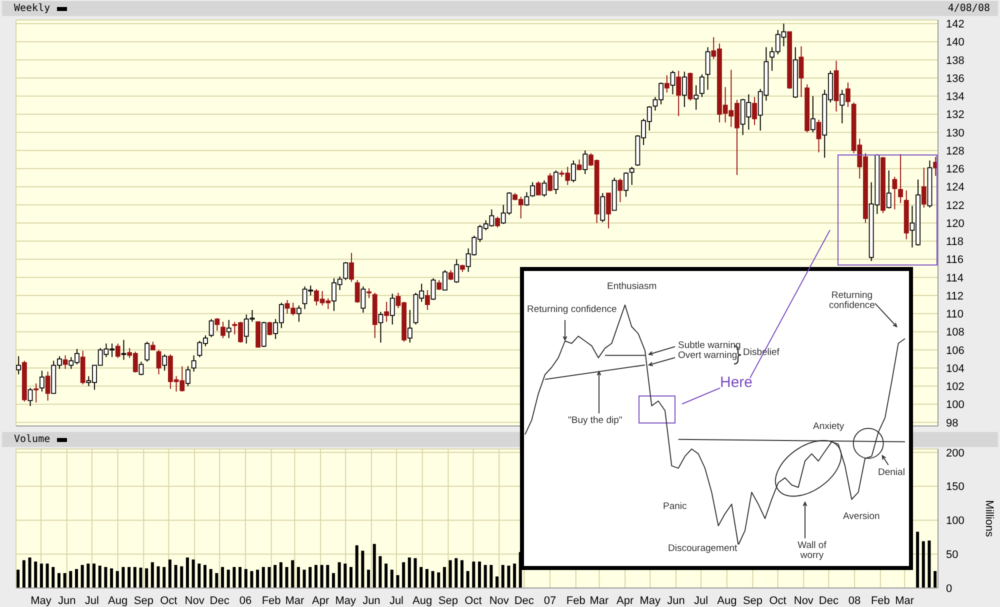 This screenshot has height=607, width=1000. What do you see at coordinates (703, 548) in the screenshot?
I see `annotation: Discouragement` at bounding box center [703, 548].